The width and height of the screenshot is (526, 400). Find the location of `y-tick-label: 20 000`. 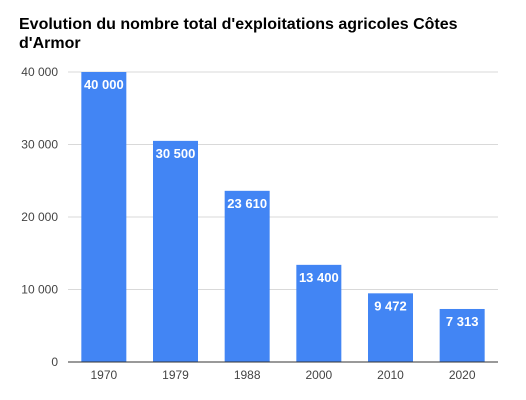

y-tick-label: 20 000 is located at coordinates (39, 217).